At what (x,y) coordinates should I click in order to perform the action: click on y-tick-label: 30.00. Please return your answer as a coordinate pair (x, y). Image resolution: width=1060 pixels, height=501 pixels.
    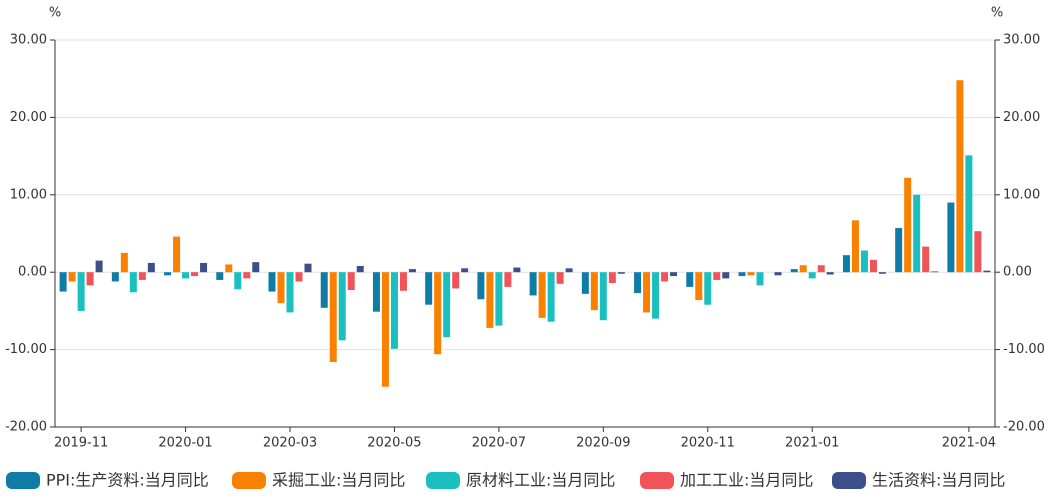
    Looking at the image, I should click on (28, 40).